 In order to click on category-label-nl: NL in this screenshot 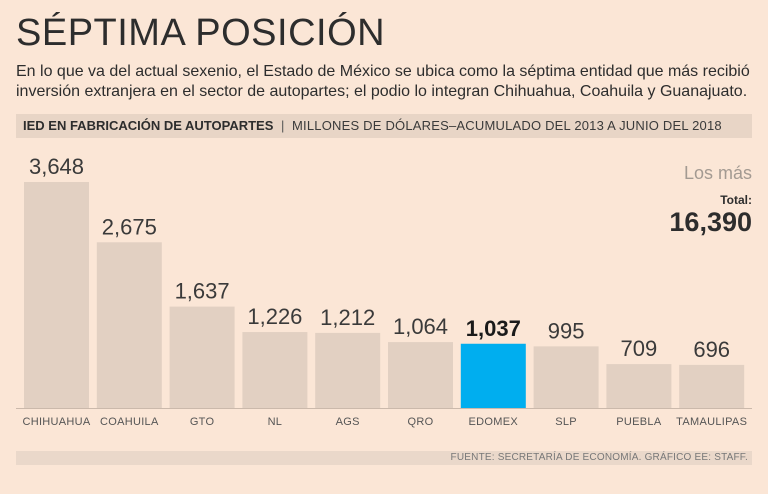, I will do `click(275, 422)`.